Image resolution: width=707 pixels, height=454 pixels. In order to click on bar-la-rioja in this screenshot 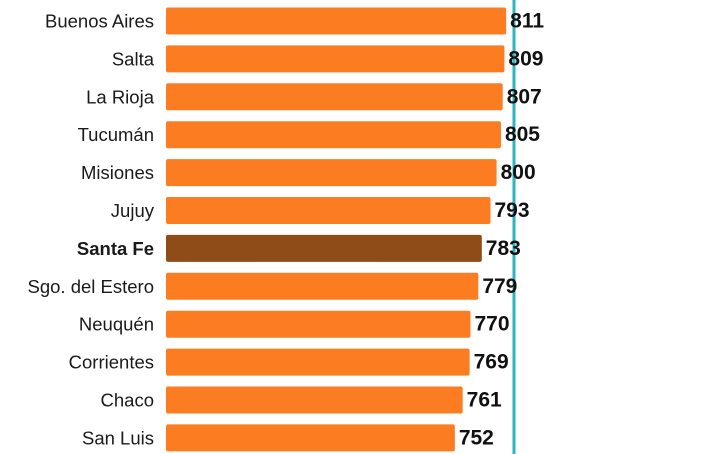, I will do `click(334, 97)`.